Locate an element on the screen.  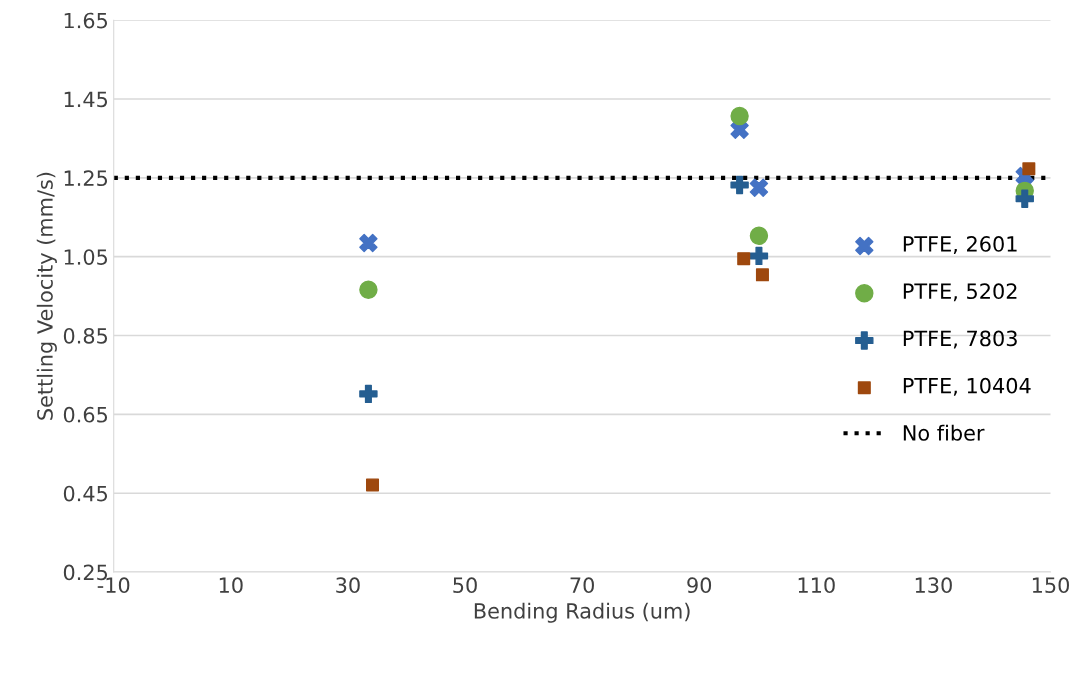
x-tick-label: 50 is located at coordinates (465, 585).